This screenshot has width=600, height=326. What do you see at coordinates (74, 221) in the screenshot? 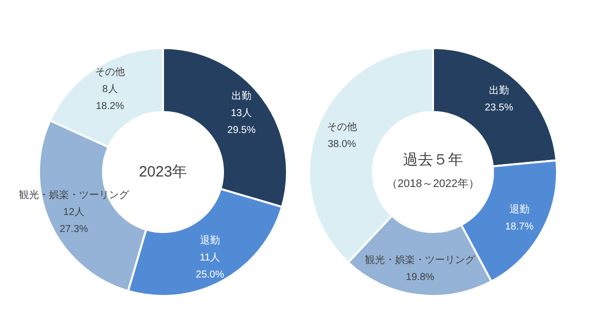
I see `data-label: 12人 27.3%` at bounding box center [74, 221].